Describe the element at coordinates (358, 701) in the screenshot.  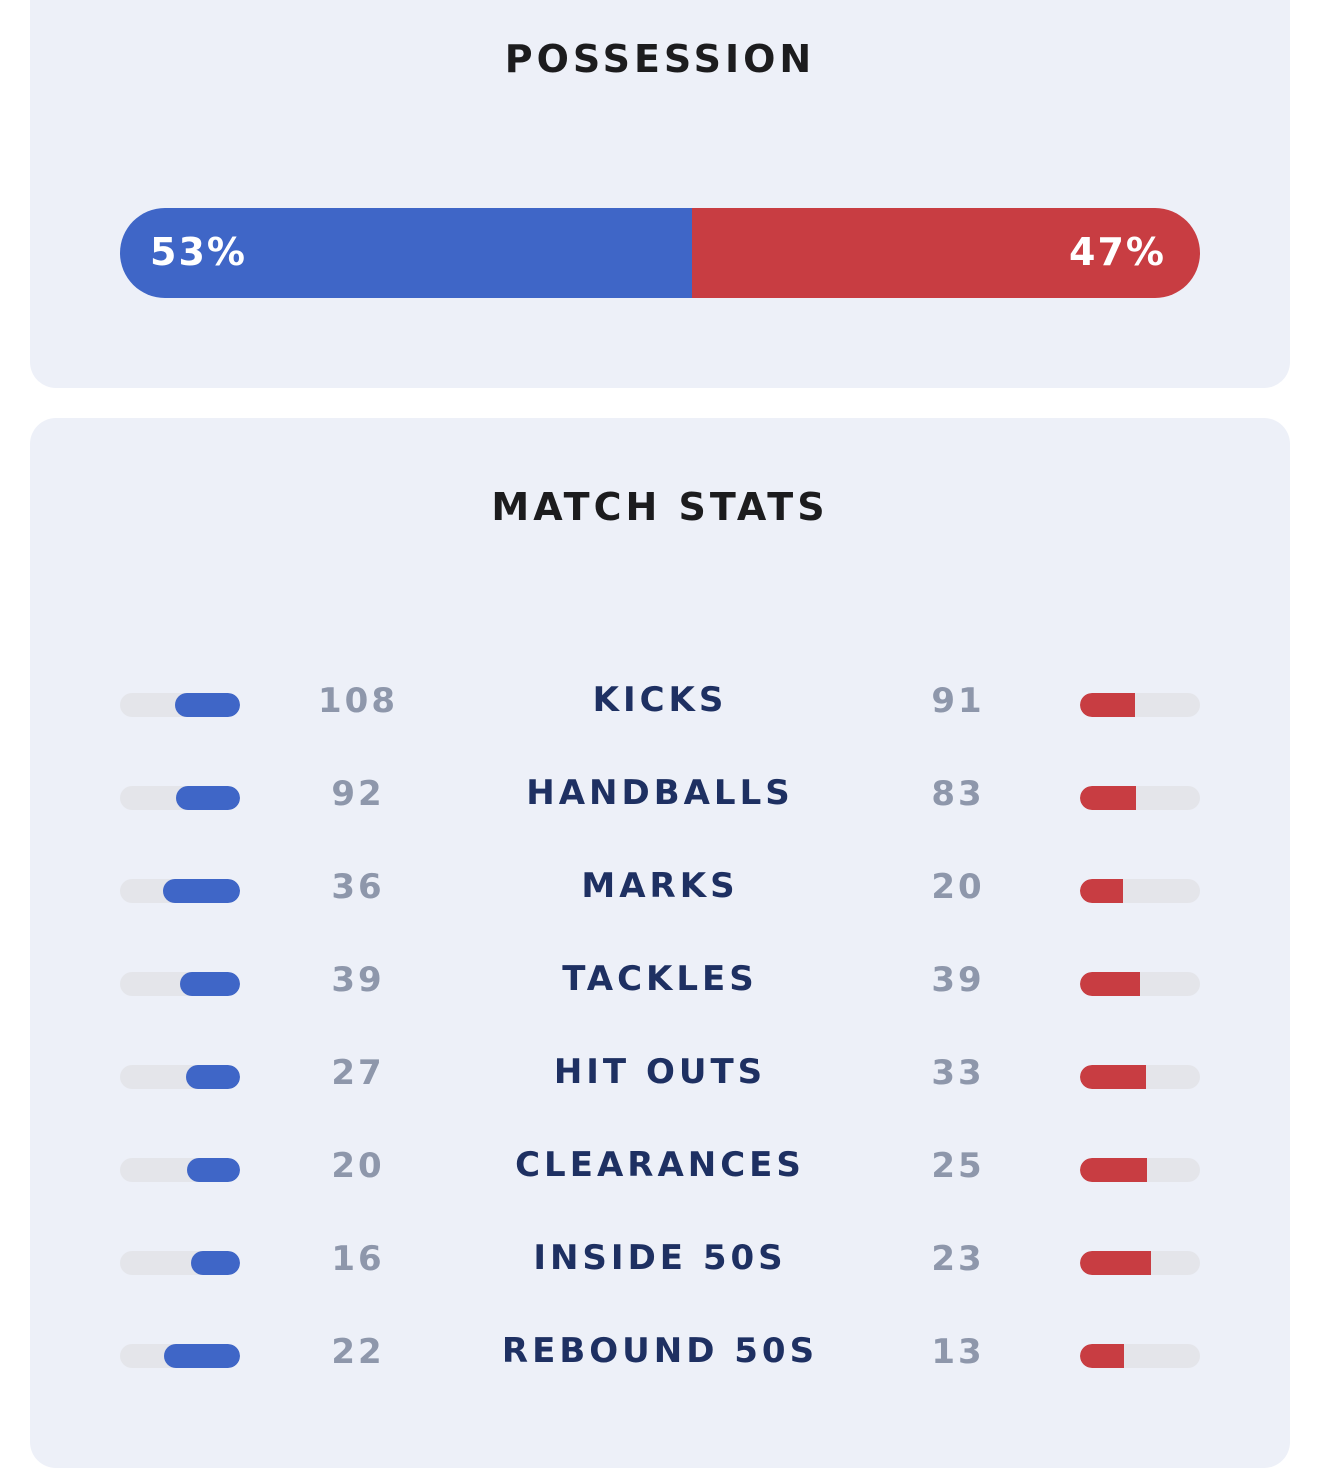
I see `home-stat-value: 108` at that location.